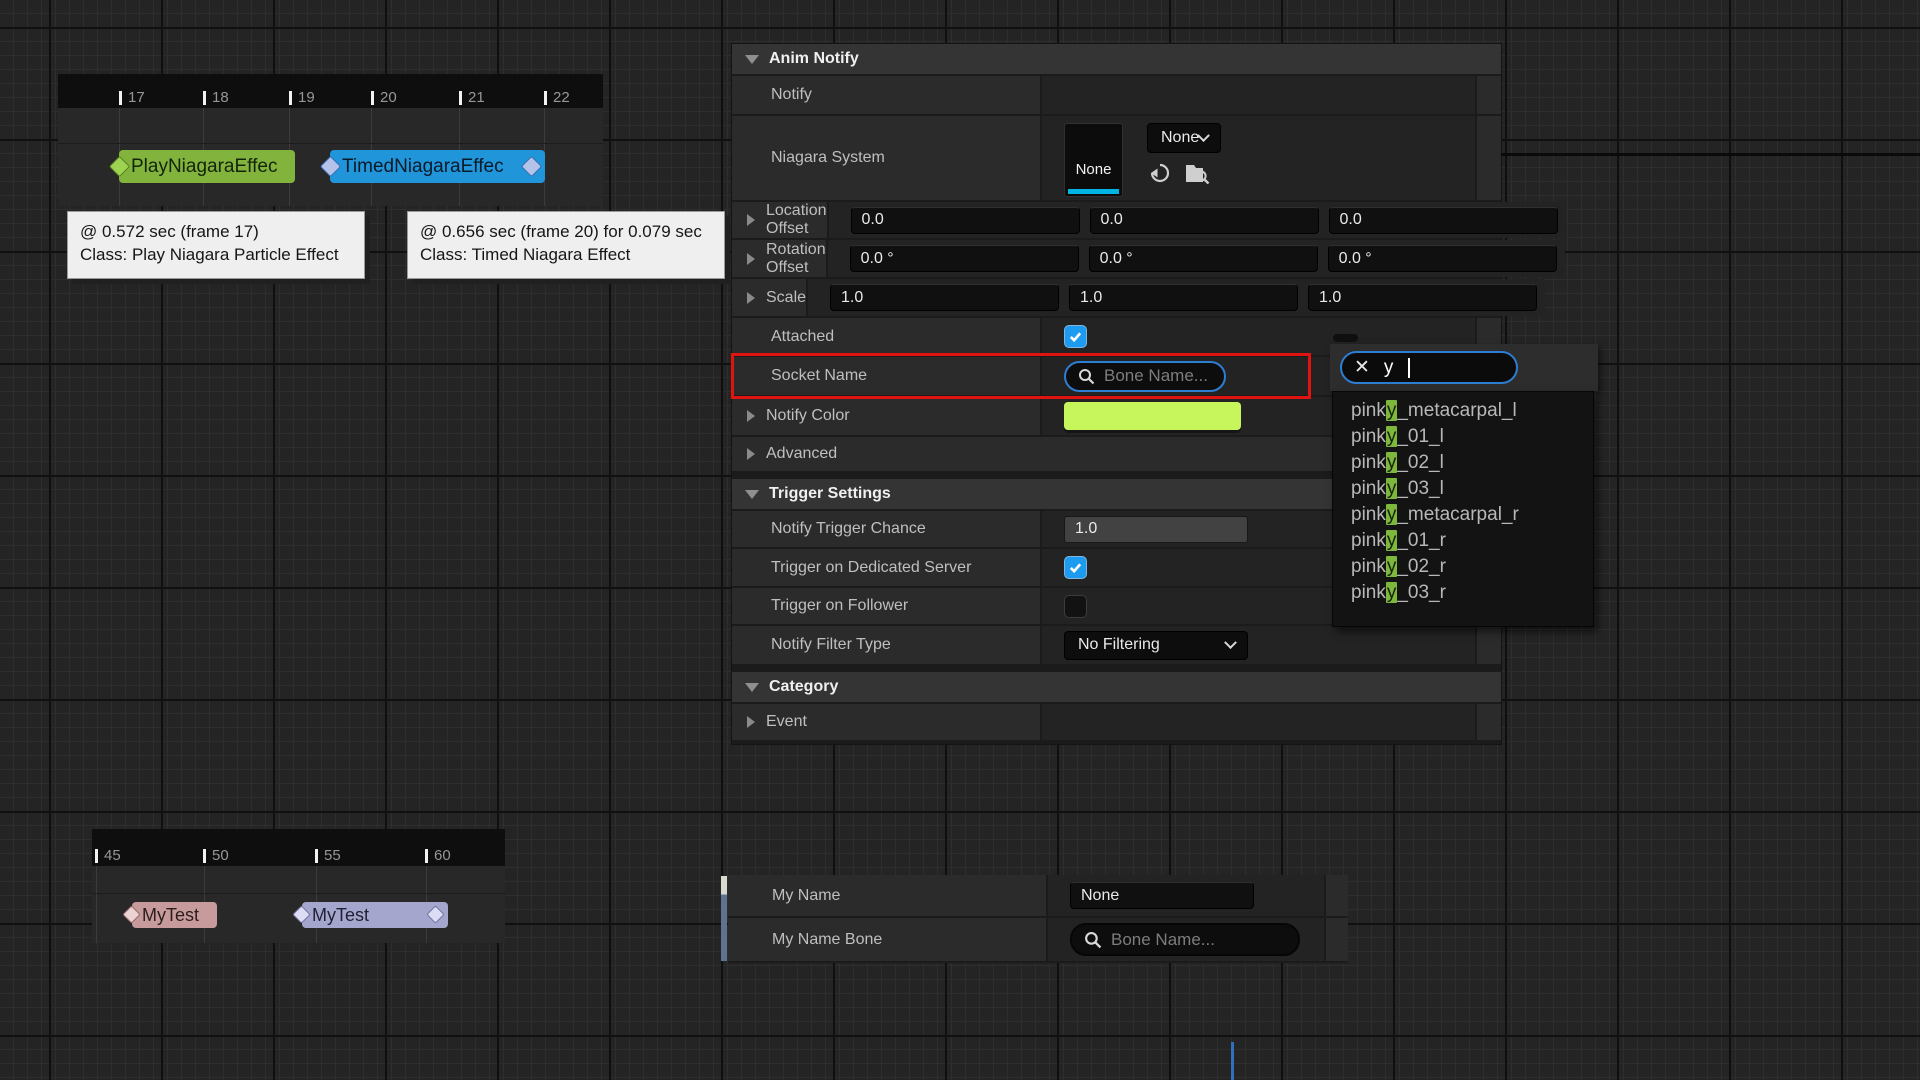 The height and width of the screenshot is (1080, 1920). I want to click on notify-timed-niagara: TimedNiagaraEffec, so click(432, 166).